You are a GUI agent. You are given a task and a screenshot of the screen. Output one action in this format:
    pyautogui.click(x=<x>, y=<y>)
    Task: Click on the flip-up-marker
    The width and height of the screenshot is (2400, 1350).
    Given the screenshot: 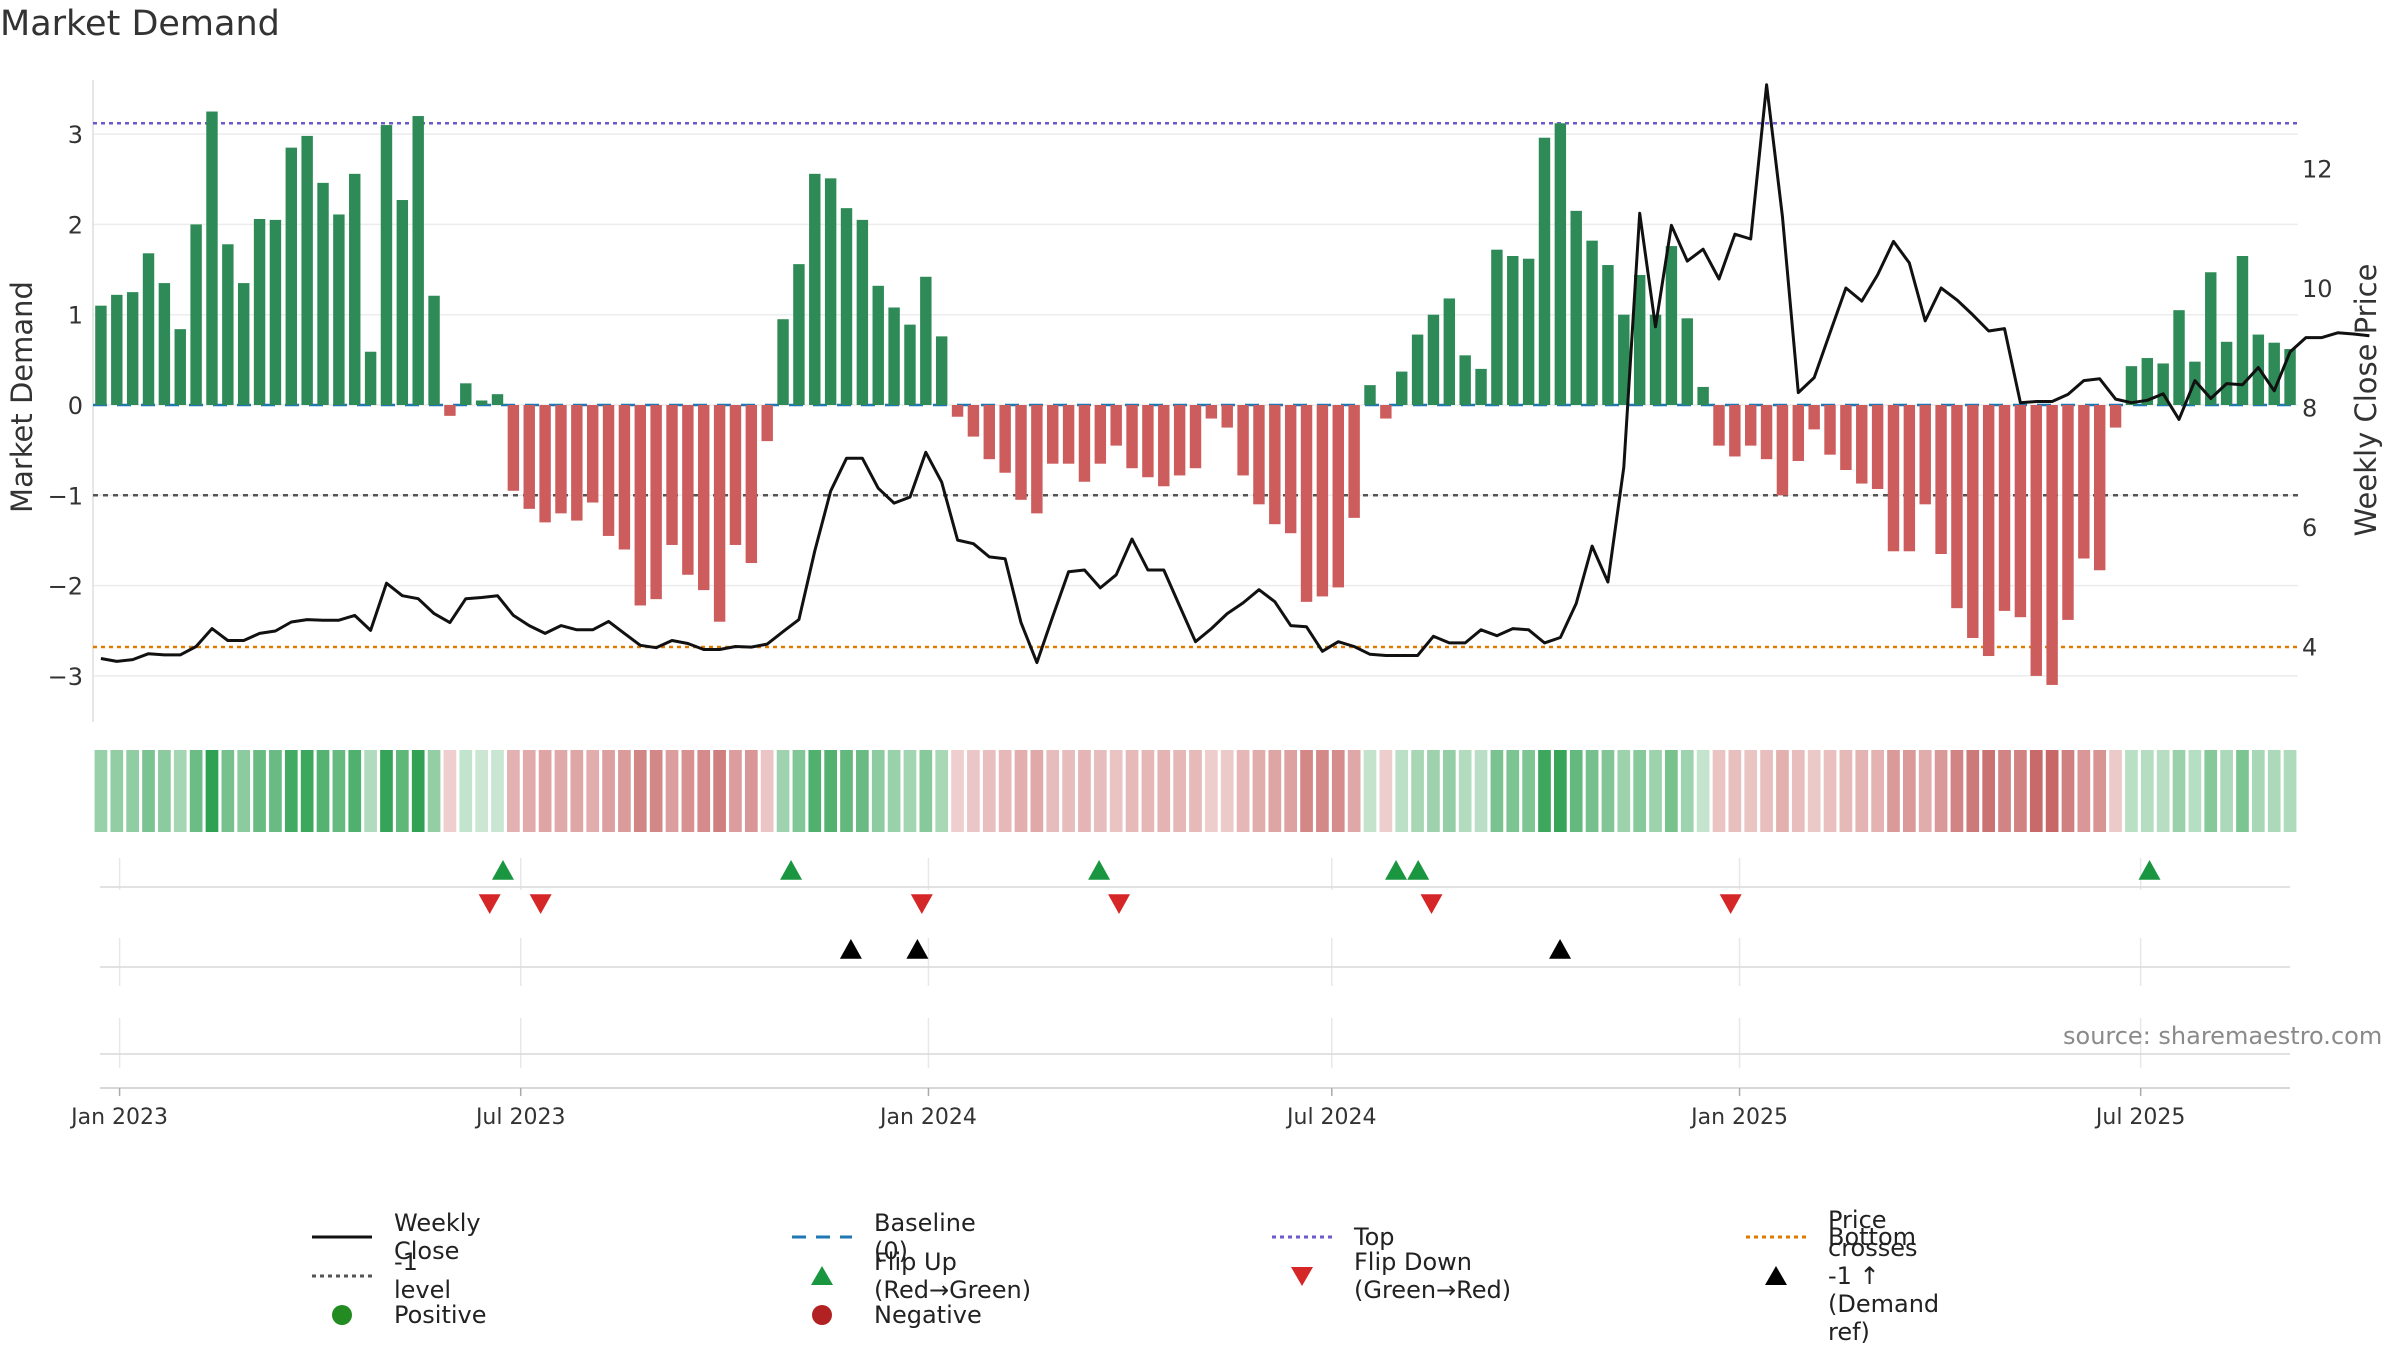 What is the action you would take?
    pyautogui.click(x=2149, y=870)
    